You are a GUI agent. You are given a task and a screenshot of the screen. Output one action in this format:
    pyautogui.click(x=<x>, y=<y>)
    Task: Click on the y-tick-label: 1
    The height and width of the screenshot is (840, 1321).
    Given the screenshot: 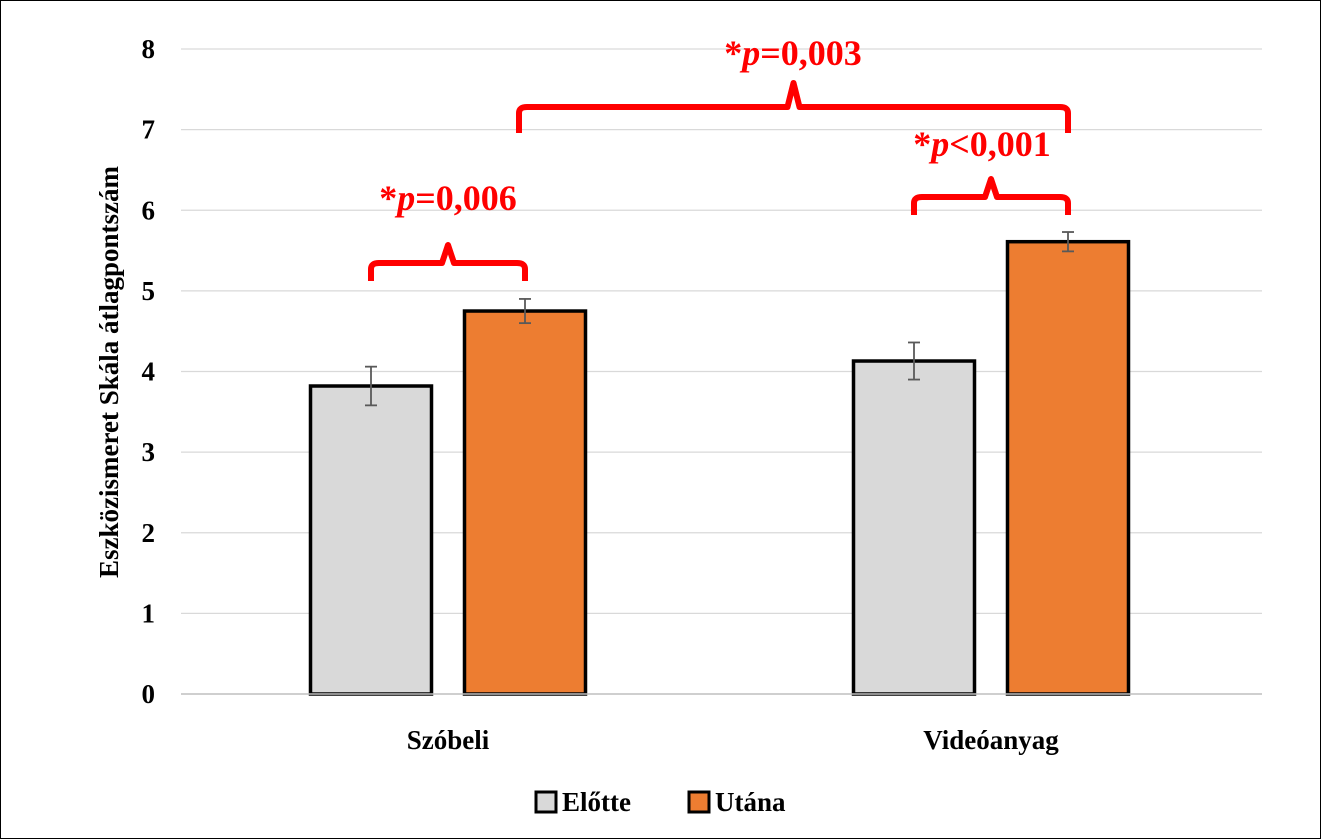 What is the action you would take?
    pyautogui.click(x=149, y=613)
    